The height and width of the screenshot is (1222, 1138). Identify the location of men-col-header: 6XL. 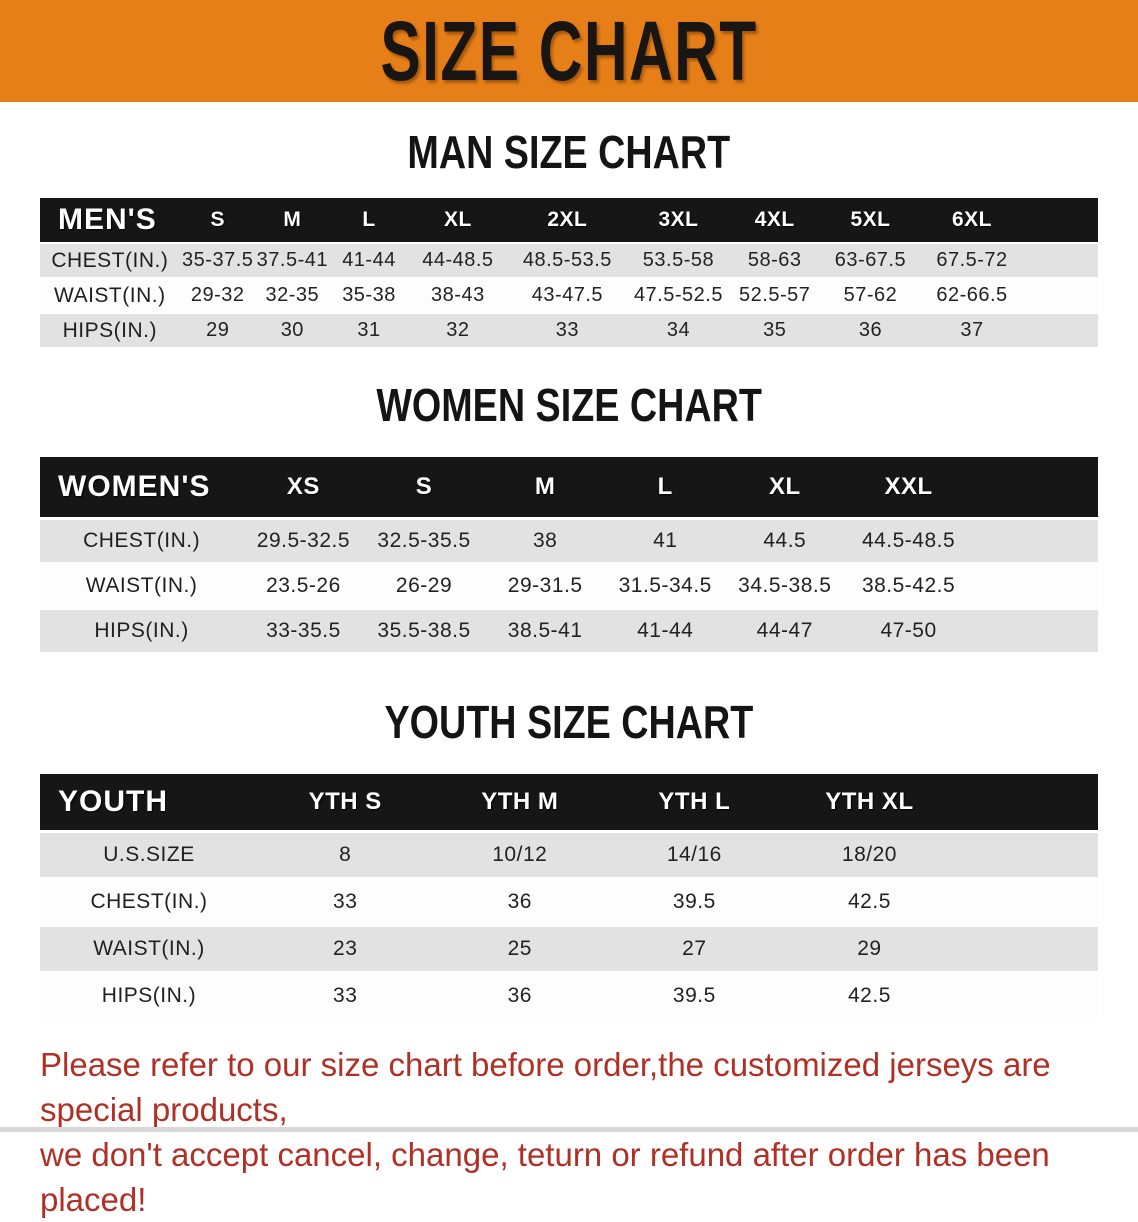
(972, 219).